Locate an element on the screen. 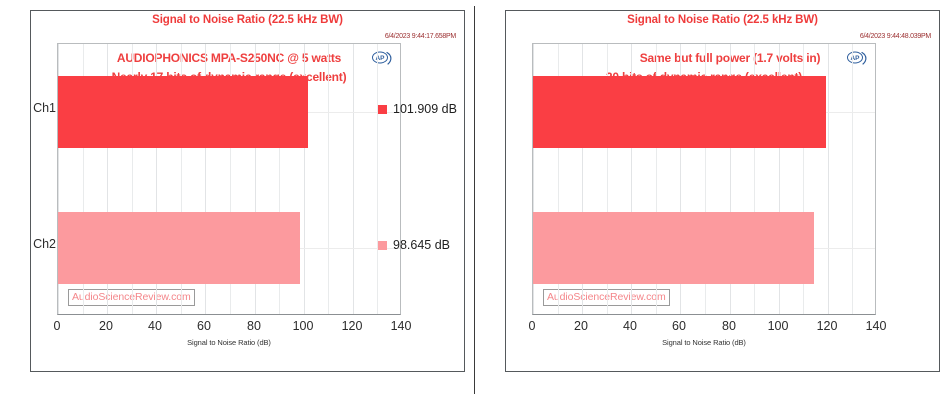 This screenshot has width=950, height=400. category-label-ch2: Ch2 is located at coordinates (44, 244).